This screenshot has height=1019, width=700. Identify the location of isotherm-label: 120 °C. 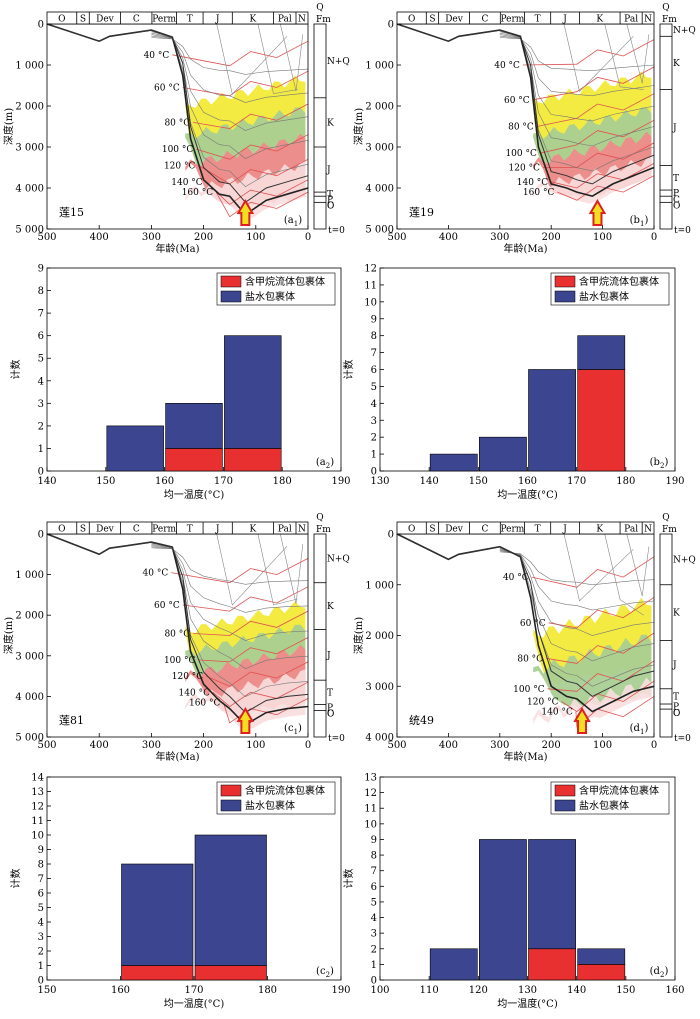
(543, 702).